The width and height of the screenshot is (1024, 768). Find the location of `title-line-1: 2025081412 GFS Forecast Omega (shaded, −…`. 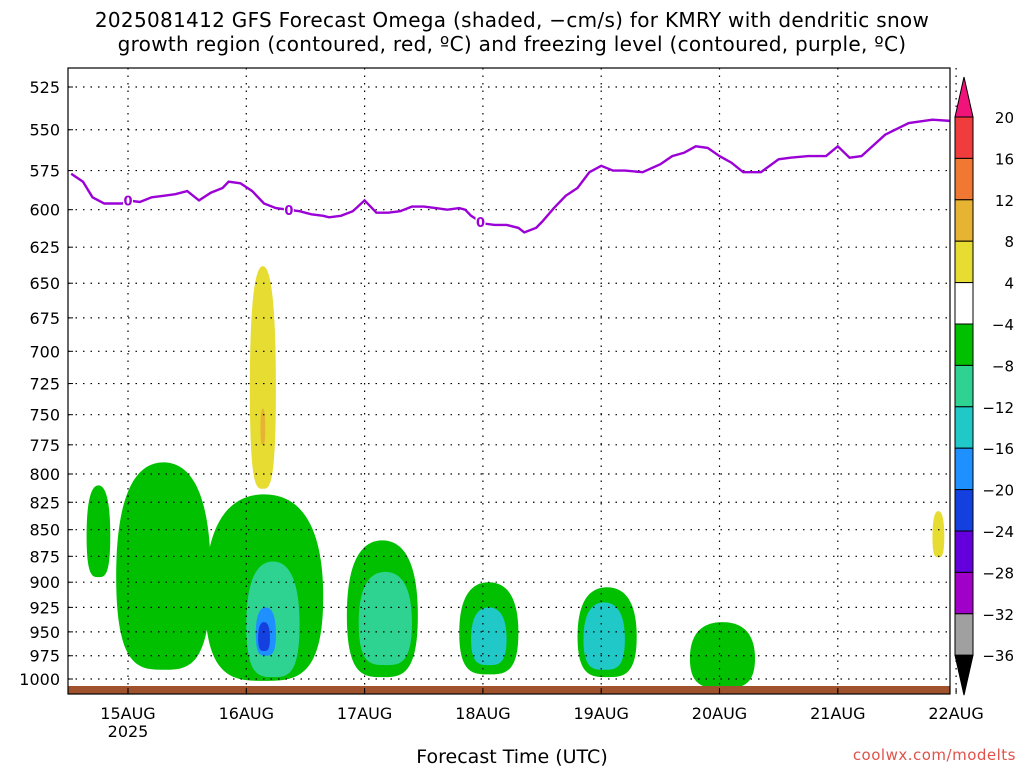

title-line-1: 2025081412 GFS Forecast Omega (shaded, −… is located at coordinates (512, 20).